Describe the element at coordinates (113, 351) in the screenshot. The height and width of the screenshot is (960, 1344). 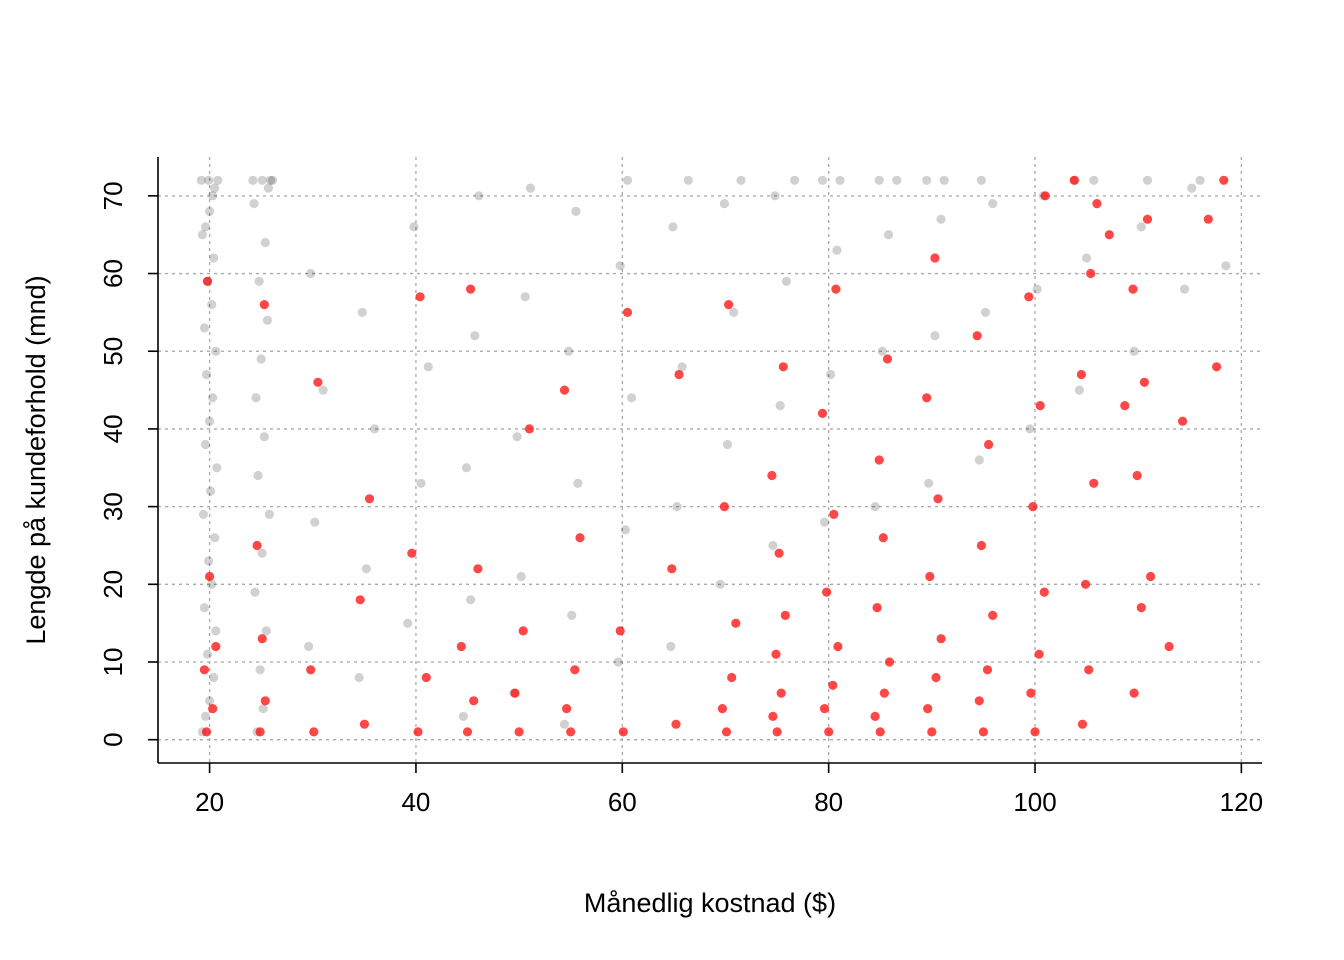
I see `y-tick-label: 50` at that location.